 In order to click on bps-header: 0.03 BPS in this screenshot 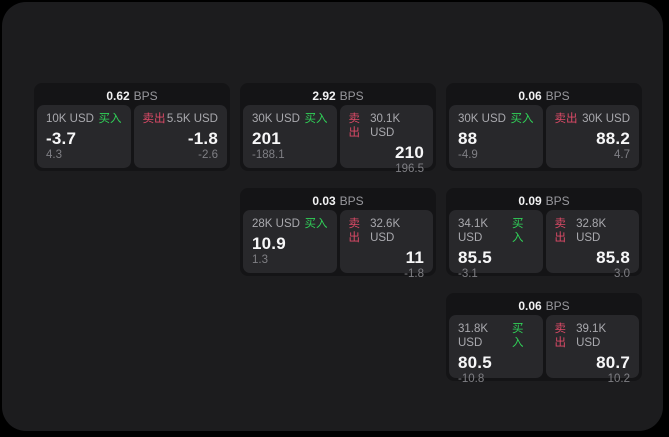, I will do `click(338, 200)`.